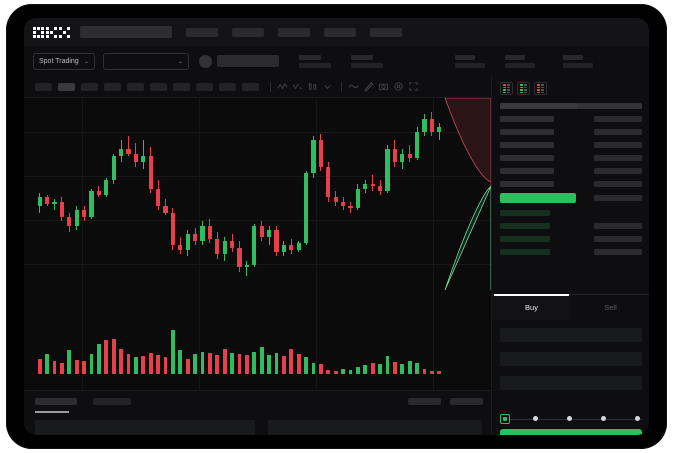 The width and height of the screenshot is (673, 453). Describe the element at coordinates (540, 88) in the screenshot. I see `orderbook-mode-asks-only-icon` at that location.